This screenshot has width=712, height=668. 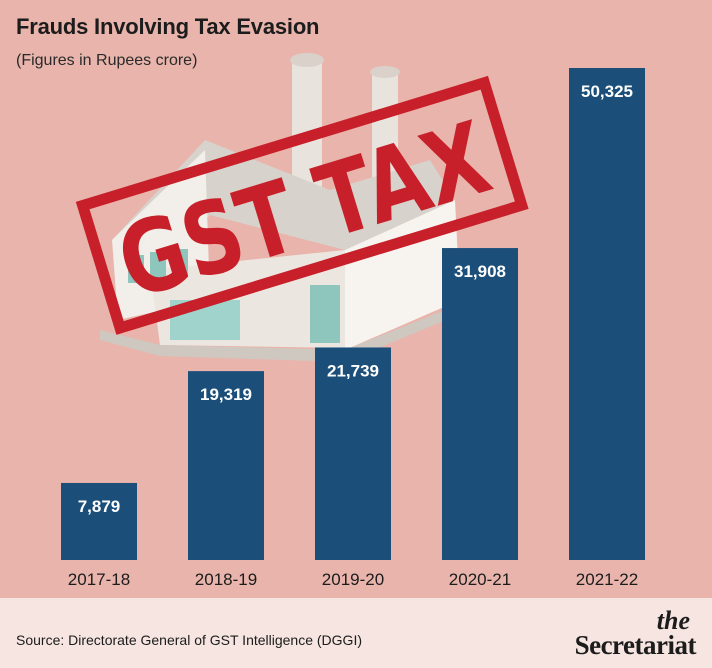 I want to click on value-label: 7,879, so click(x=99, y=506).